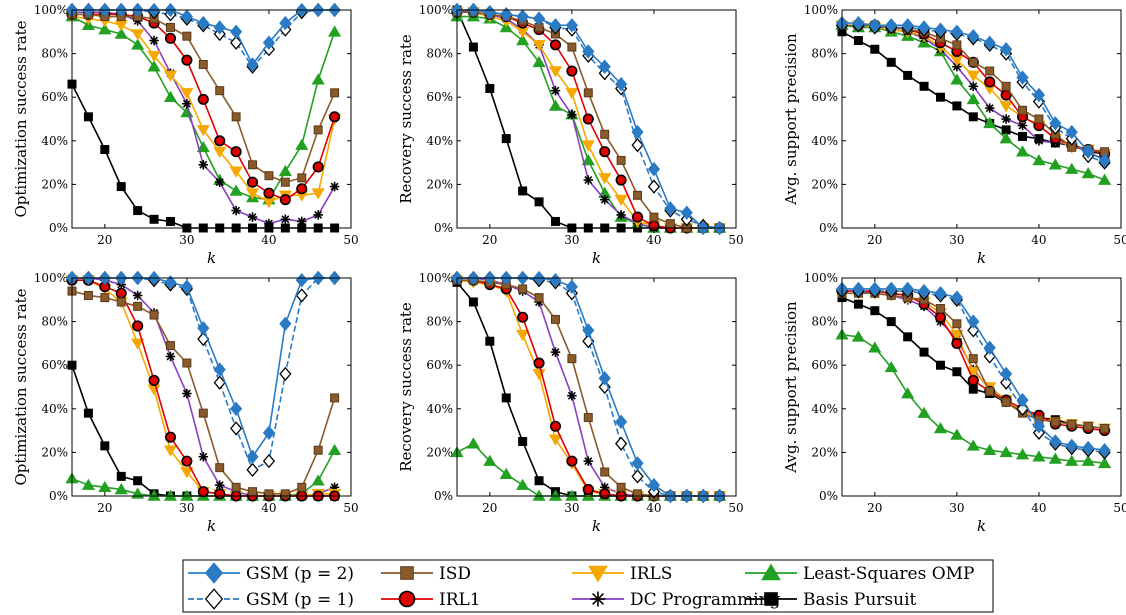 This screenshot has height=615, width=1126. I want to click on legend-label: Least-Squares OMP, so click(889, 574).